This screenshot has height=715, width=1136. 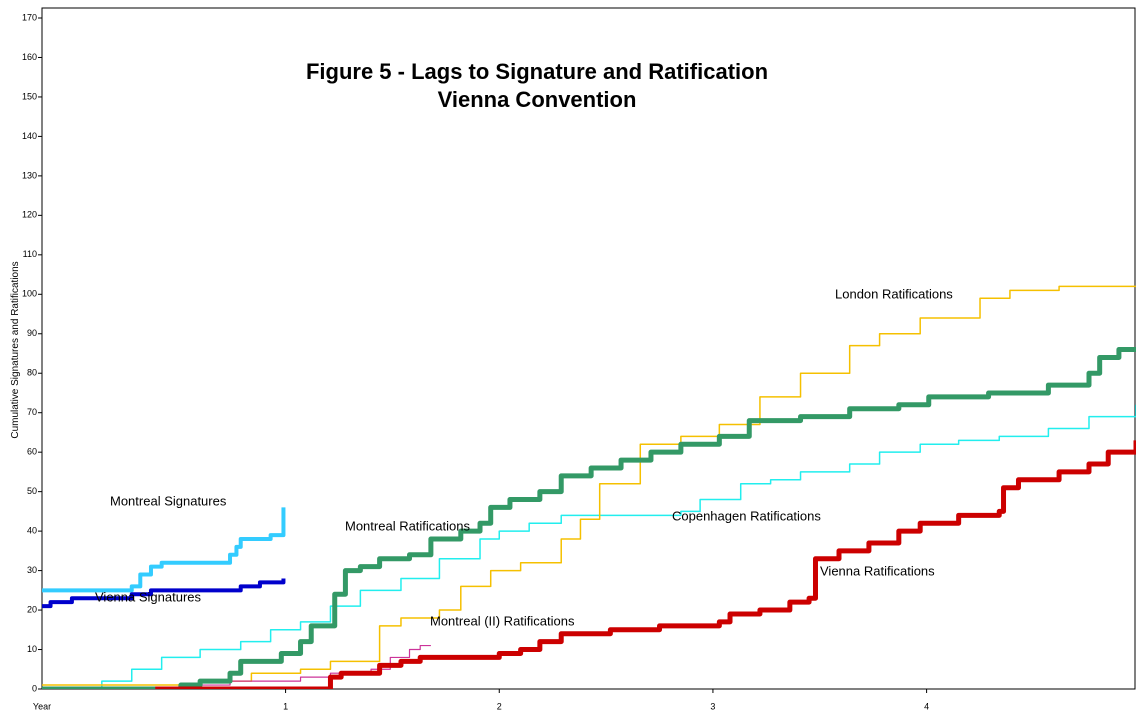 What do you see at coordinates (29, 136) in the screenshot?
I see `y-tick-label: 140` at bounding box center [29, 136].